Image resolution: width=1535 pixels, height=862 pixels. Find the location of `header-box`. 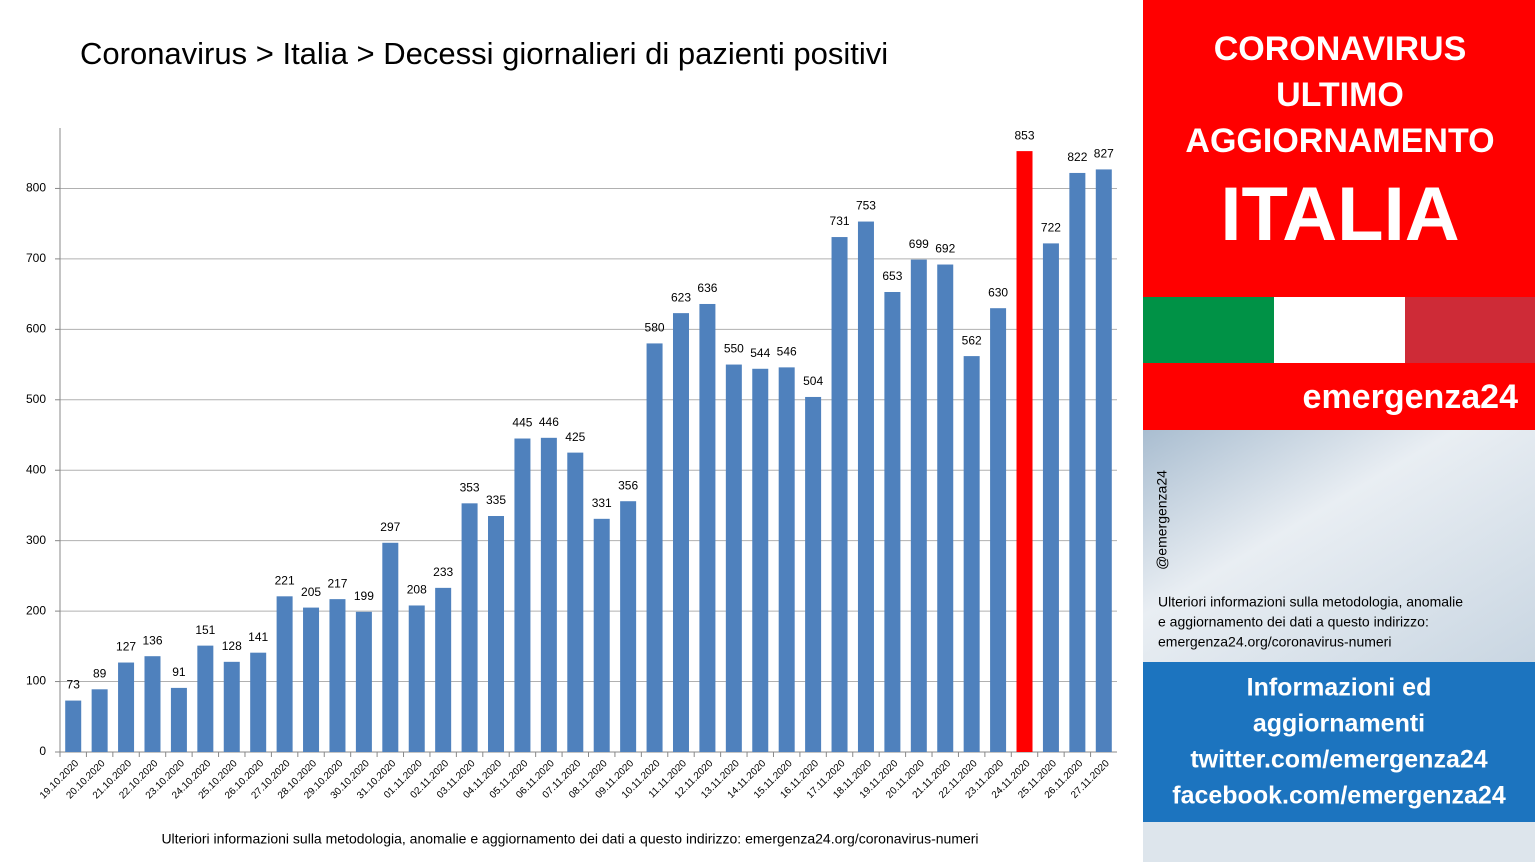

header-box is located at coordinates (1339, 148).